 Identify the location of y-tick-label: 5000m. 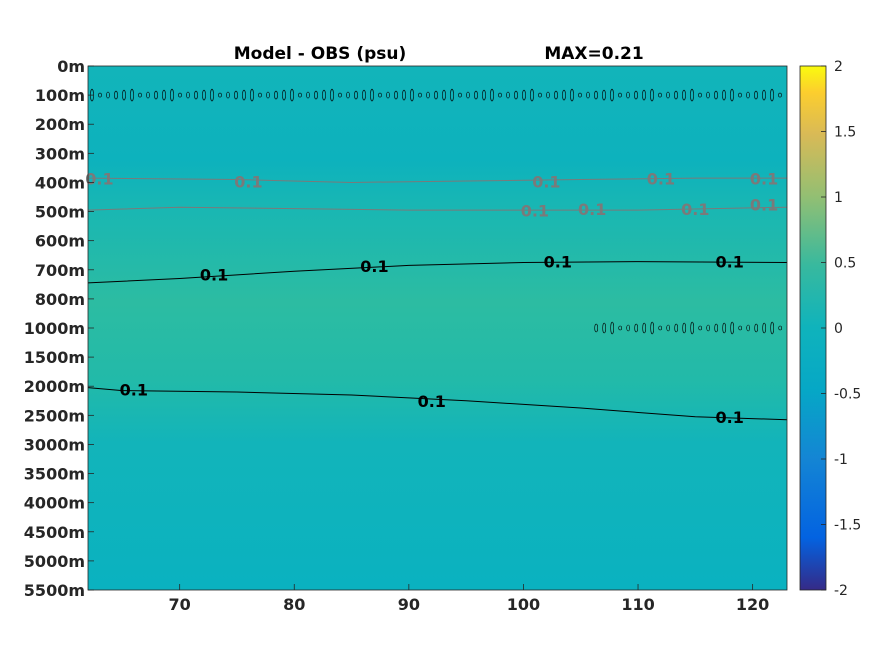
(54, 561).